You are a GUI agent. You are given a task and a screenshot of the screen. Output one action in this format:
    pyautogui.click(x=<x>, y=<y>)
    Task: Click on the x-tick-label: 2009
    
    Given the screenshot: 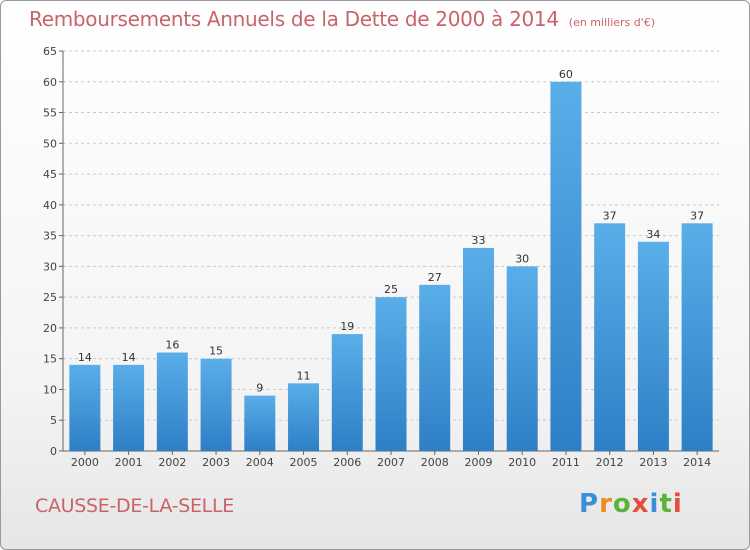 What is the action you would take?
    pyautogui.click(x=478, y=462)
    